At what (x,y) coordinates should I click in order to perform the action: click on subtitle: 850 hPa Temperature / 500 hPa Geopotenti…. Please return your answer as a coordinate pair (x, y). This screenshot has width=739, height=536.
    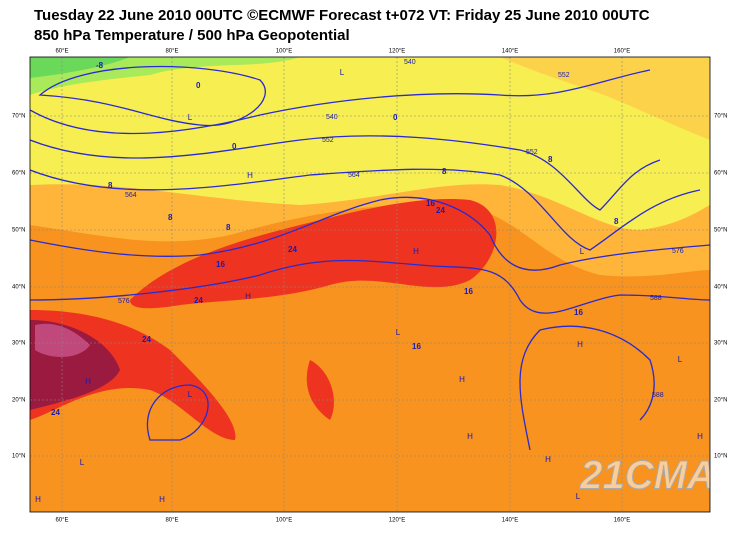
    Looking at the image, I should click on (192, 35).